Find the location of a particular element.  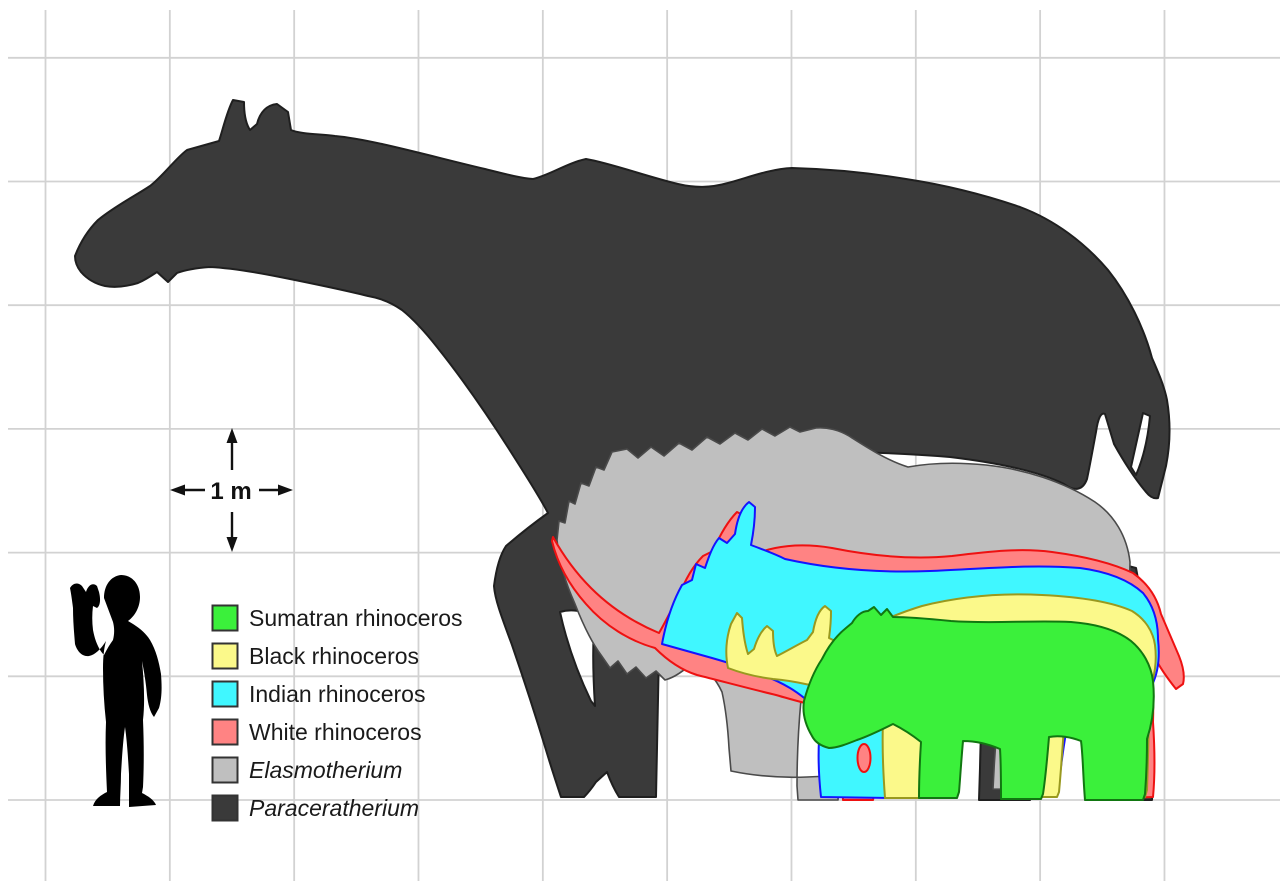

legend-item-black-rhinoceros: Black rhinoceros is located at coordinates (315, 656).